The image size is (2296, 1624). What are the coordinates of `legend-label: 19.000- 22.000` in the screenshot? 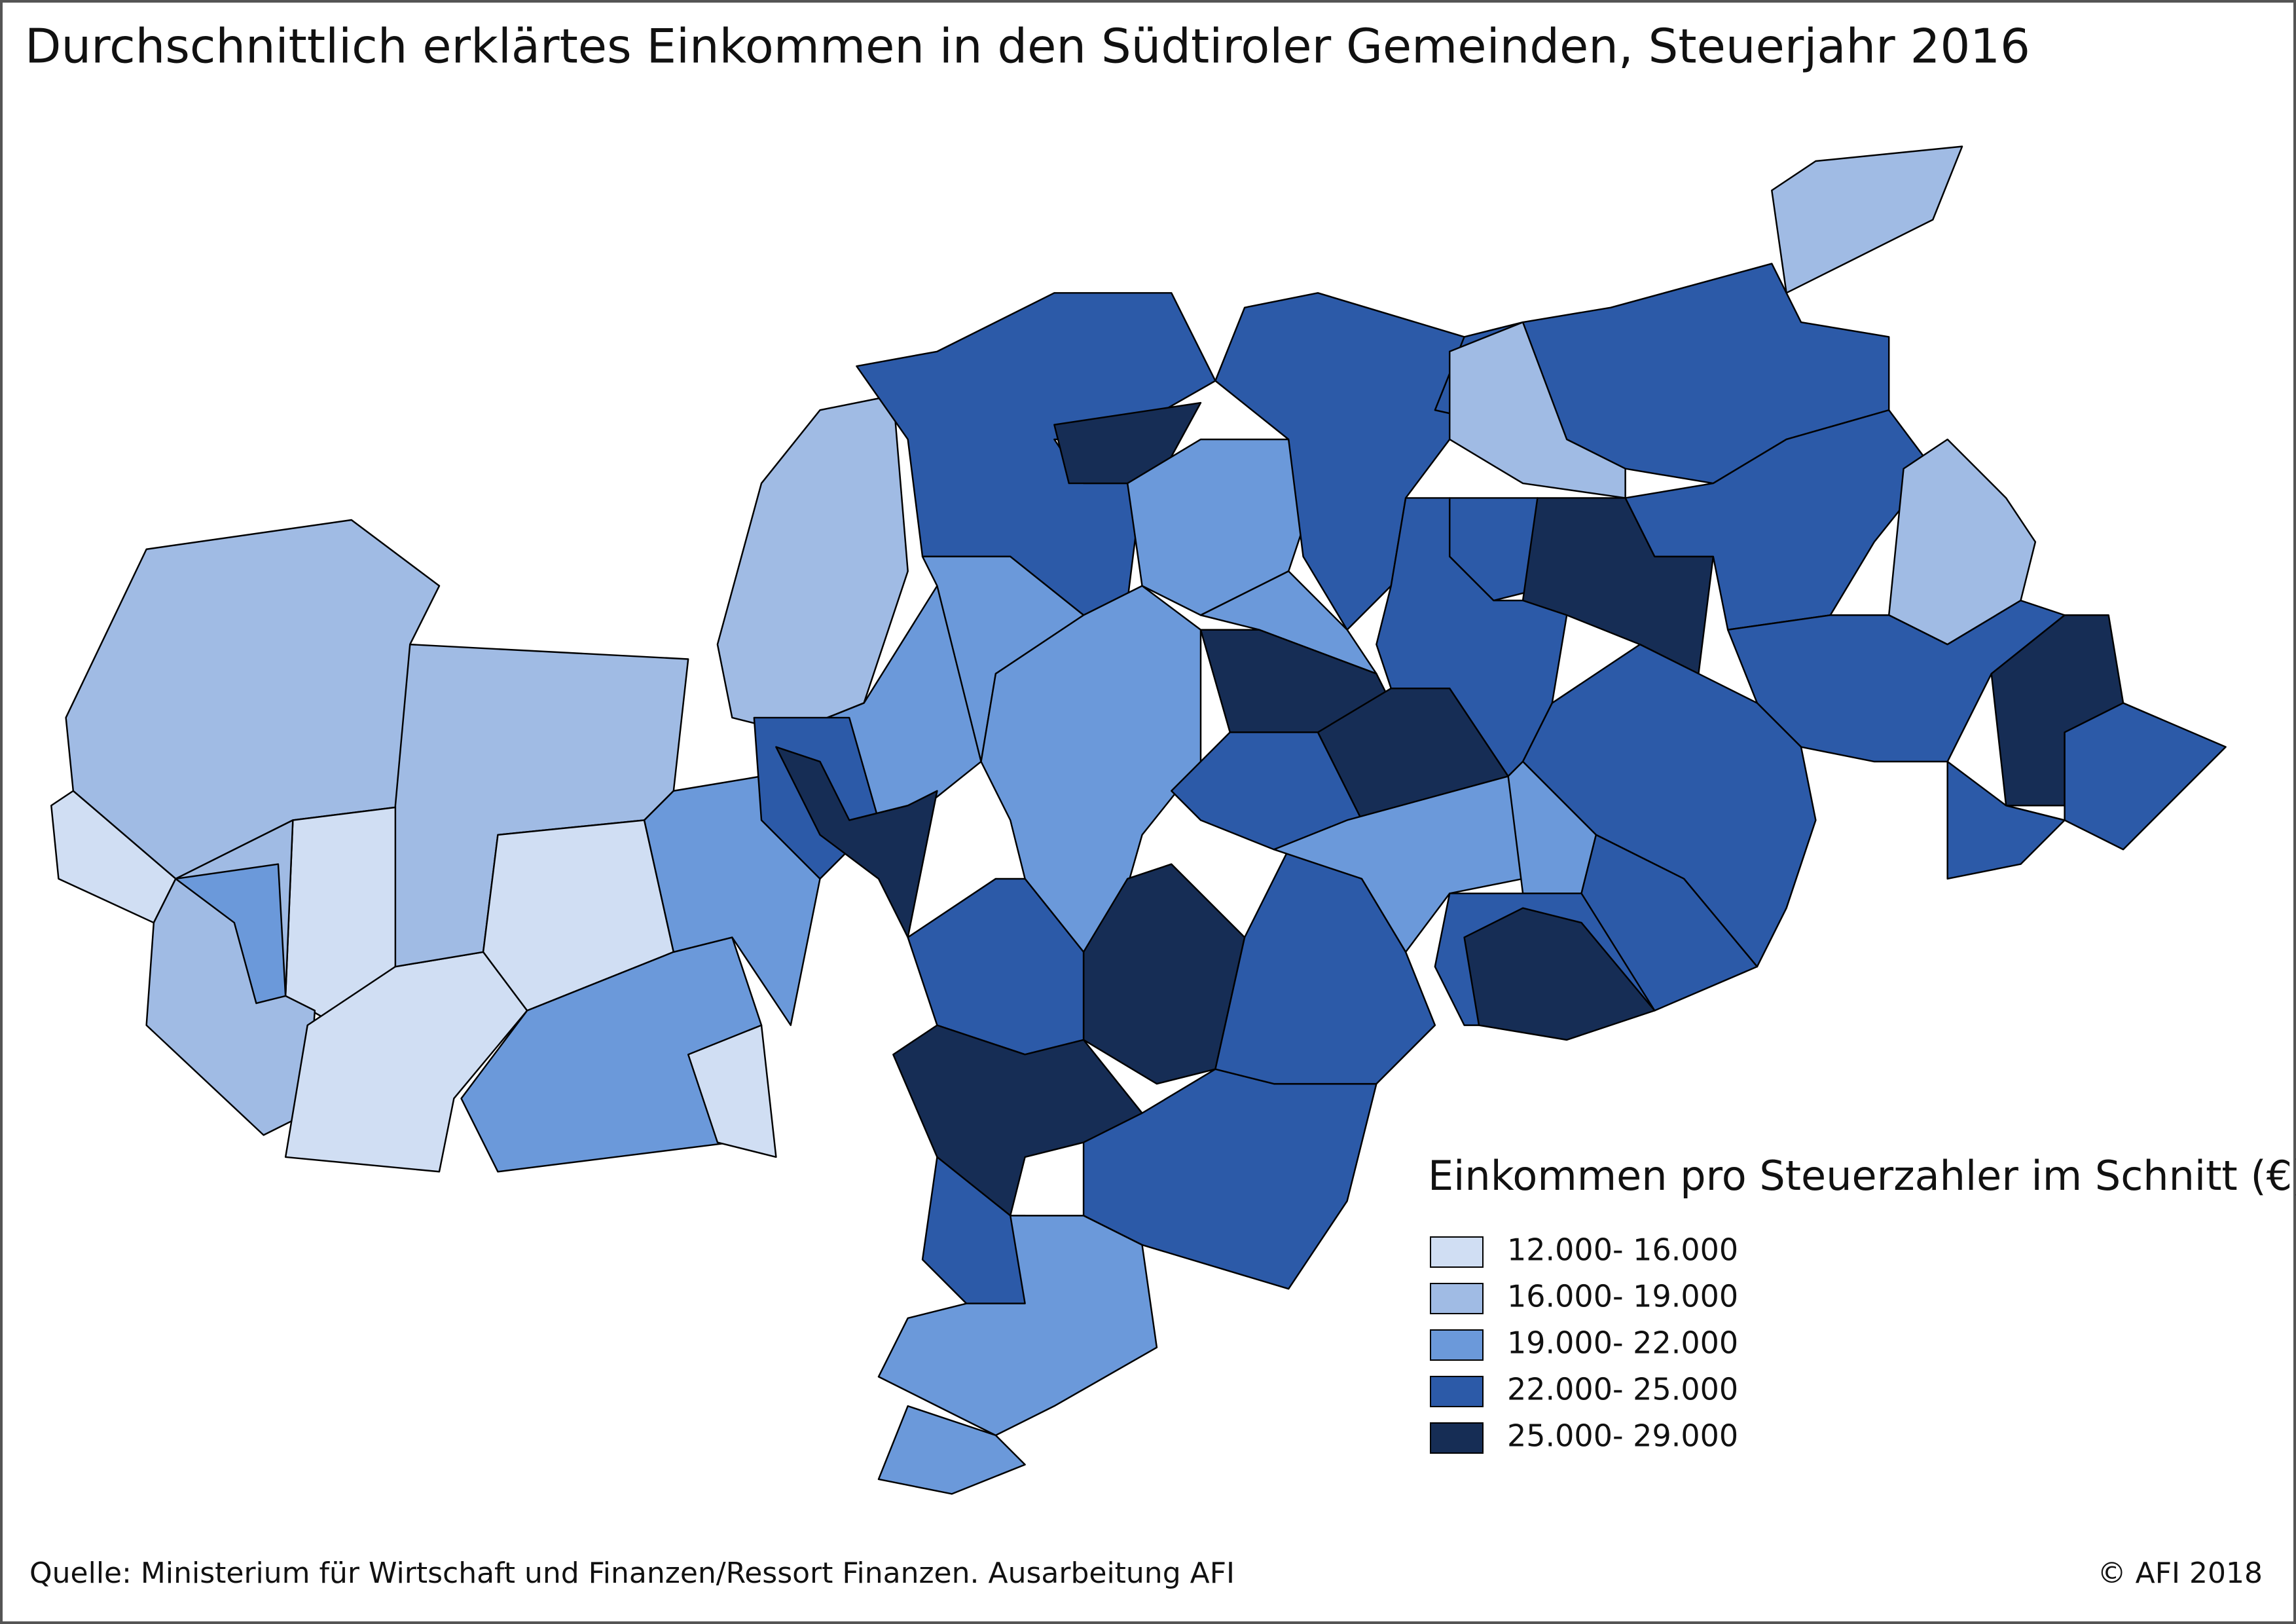 It's located at (1622, 1343).